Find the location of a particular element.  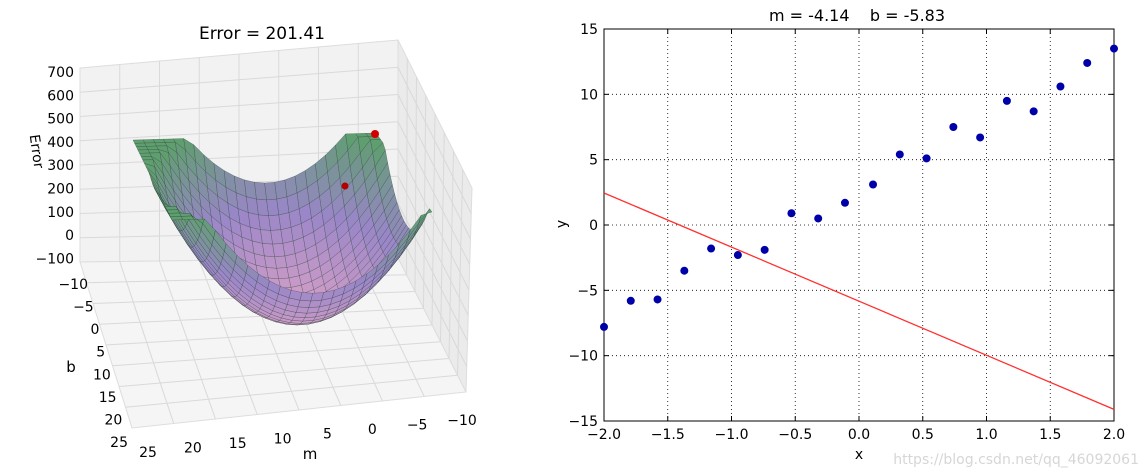

y-tick-label: −15 is located at coordinates (583, 422).